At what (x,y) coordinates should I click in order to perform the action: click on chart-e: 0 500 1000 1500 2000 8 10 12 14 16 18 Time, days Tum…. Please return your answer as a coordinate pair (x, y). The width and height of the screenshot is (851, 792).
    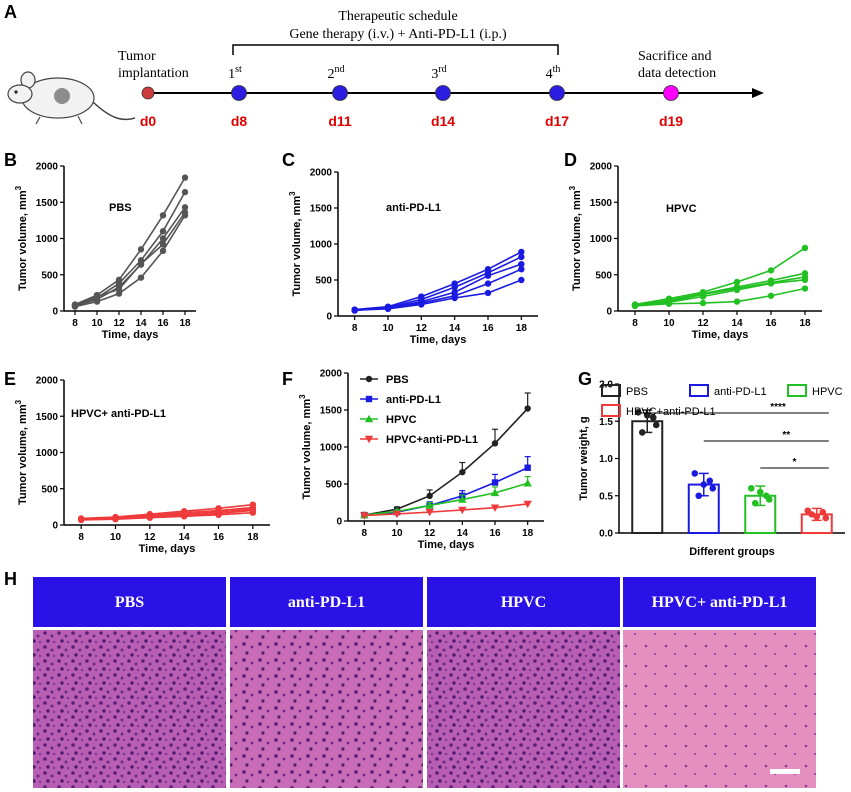
    Looking at the image, I should click on (142, 465).